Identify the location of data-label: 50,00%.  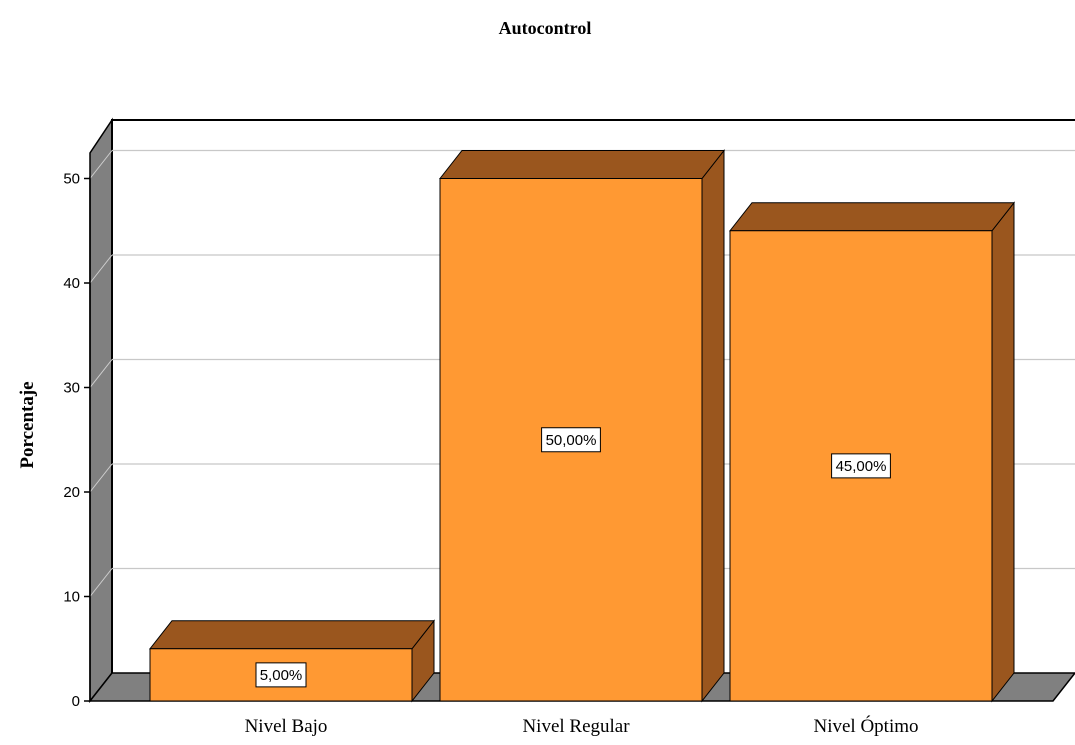
(571, 440).